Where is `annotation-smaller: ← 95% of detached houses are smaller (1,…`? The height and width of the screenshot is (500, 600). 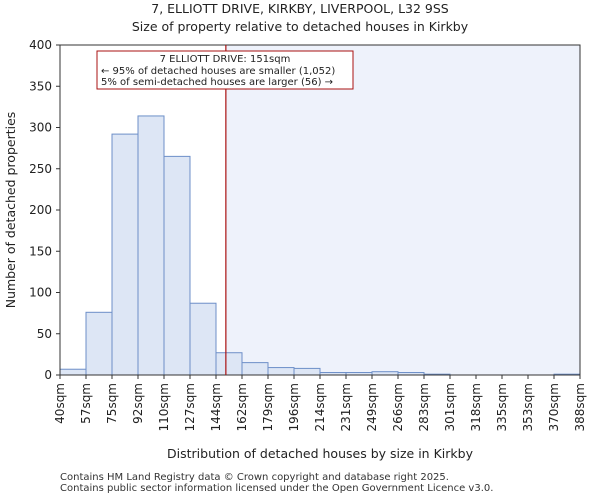 annotation-smaller: ← 95% of detached houses are smaller (1,… is located at coordinates (218, 71).